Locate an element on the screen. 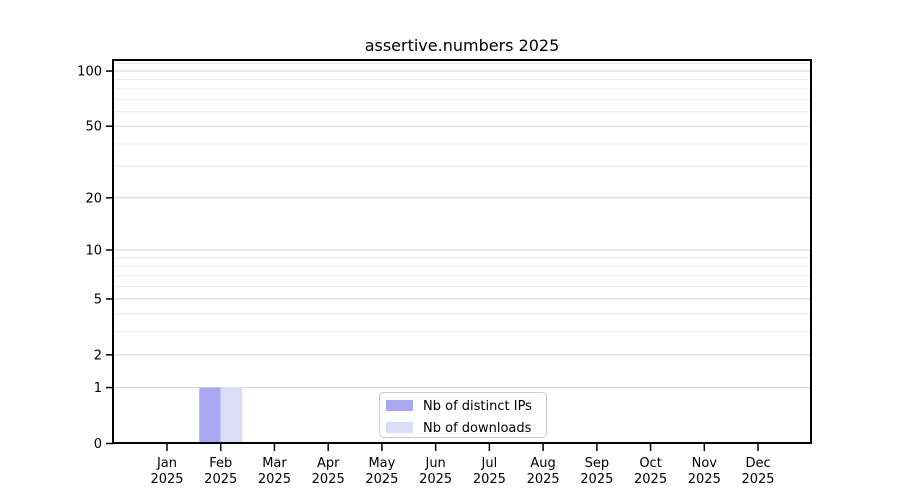 This screenshot has width=900, height=500. x-tick-label-year-mar: 2025 is located at coordinates (274, 479).